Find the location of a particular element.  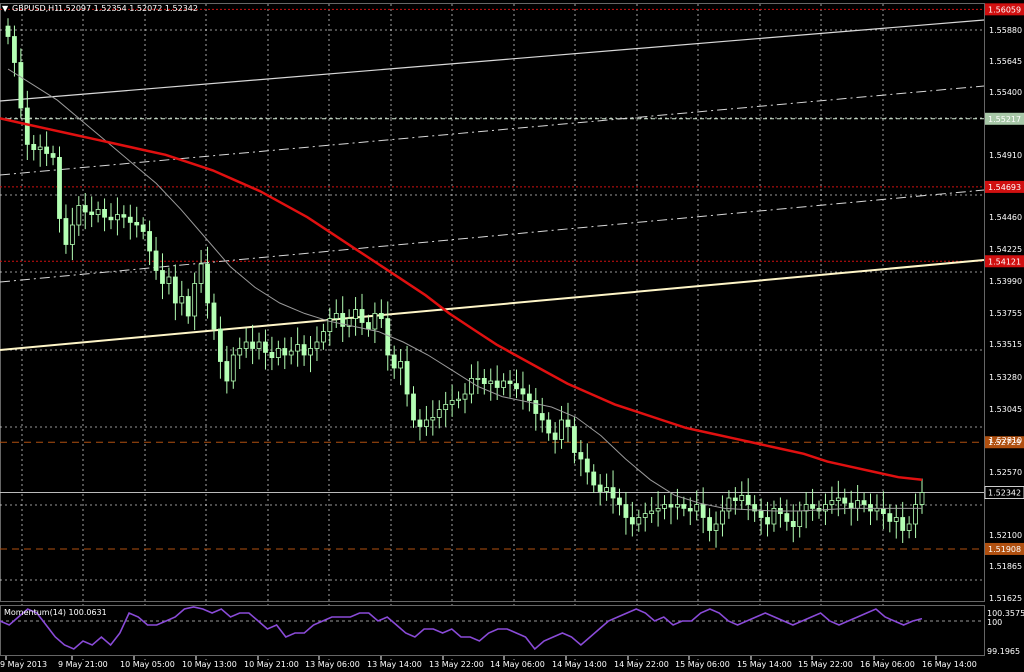

time-tick-label: 14 May 06:00 is located at coordinates (517, 664).